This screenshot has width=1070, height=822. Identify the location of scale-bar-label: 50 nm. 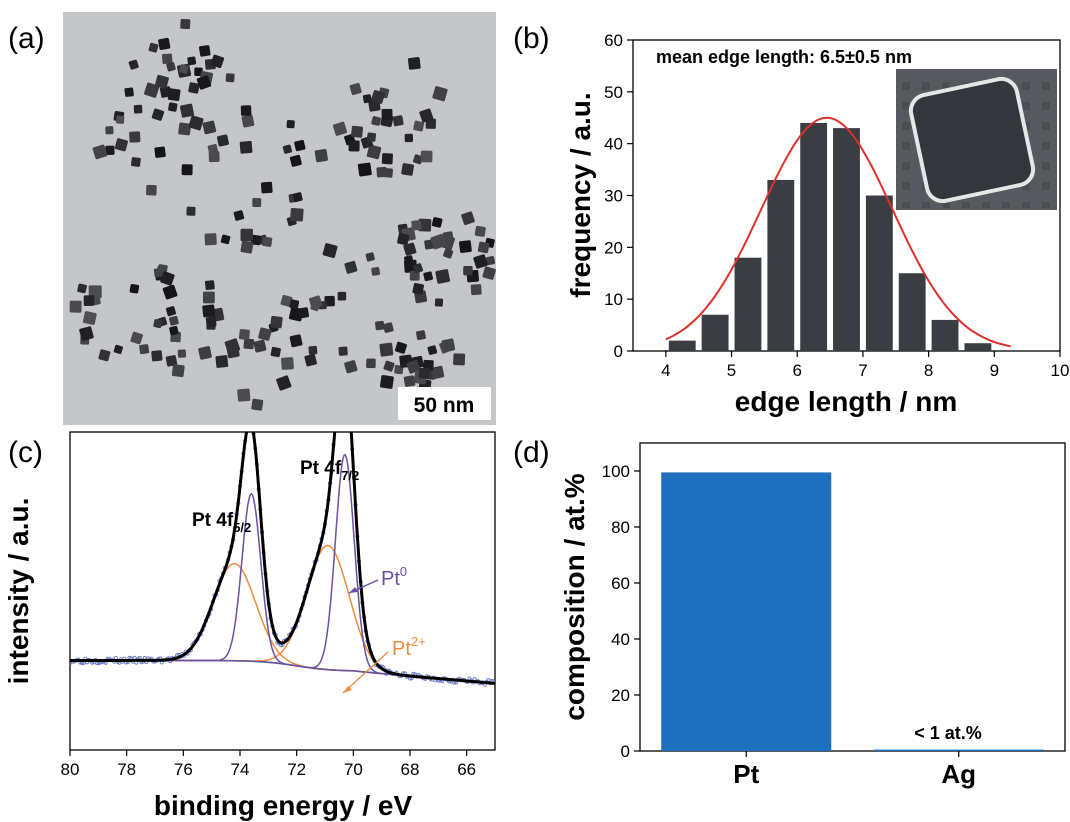
(444, 405).